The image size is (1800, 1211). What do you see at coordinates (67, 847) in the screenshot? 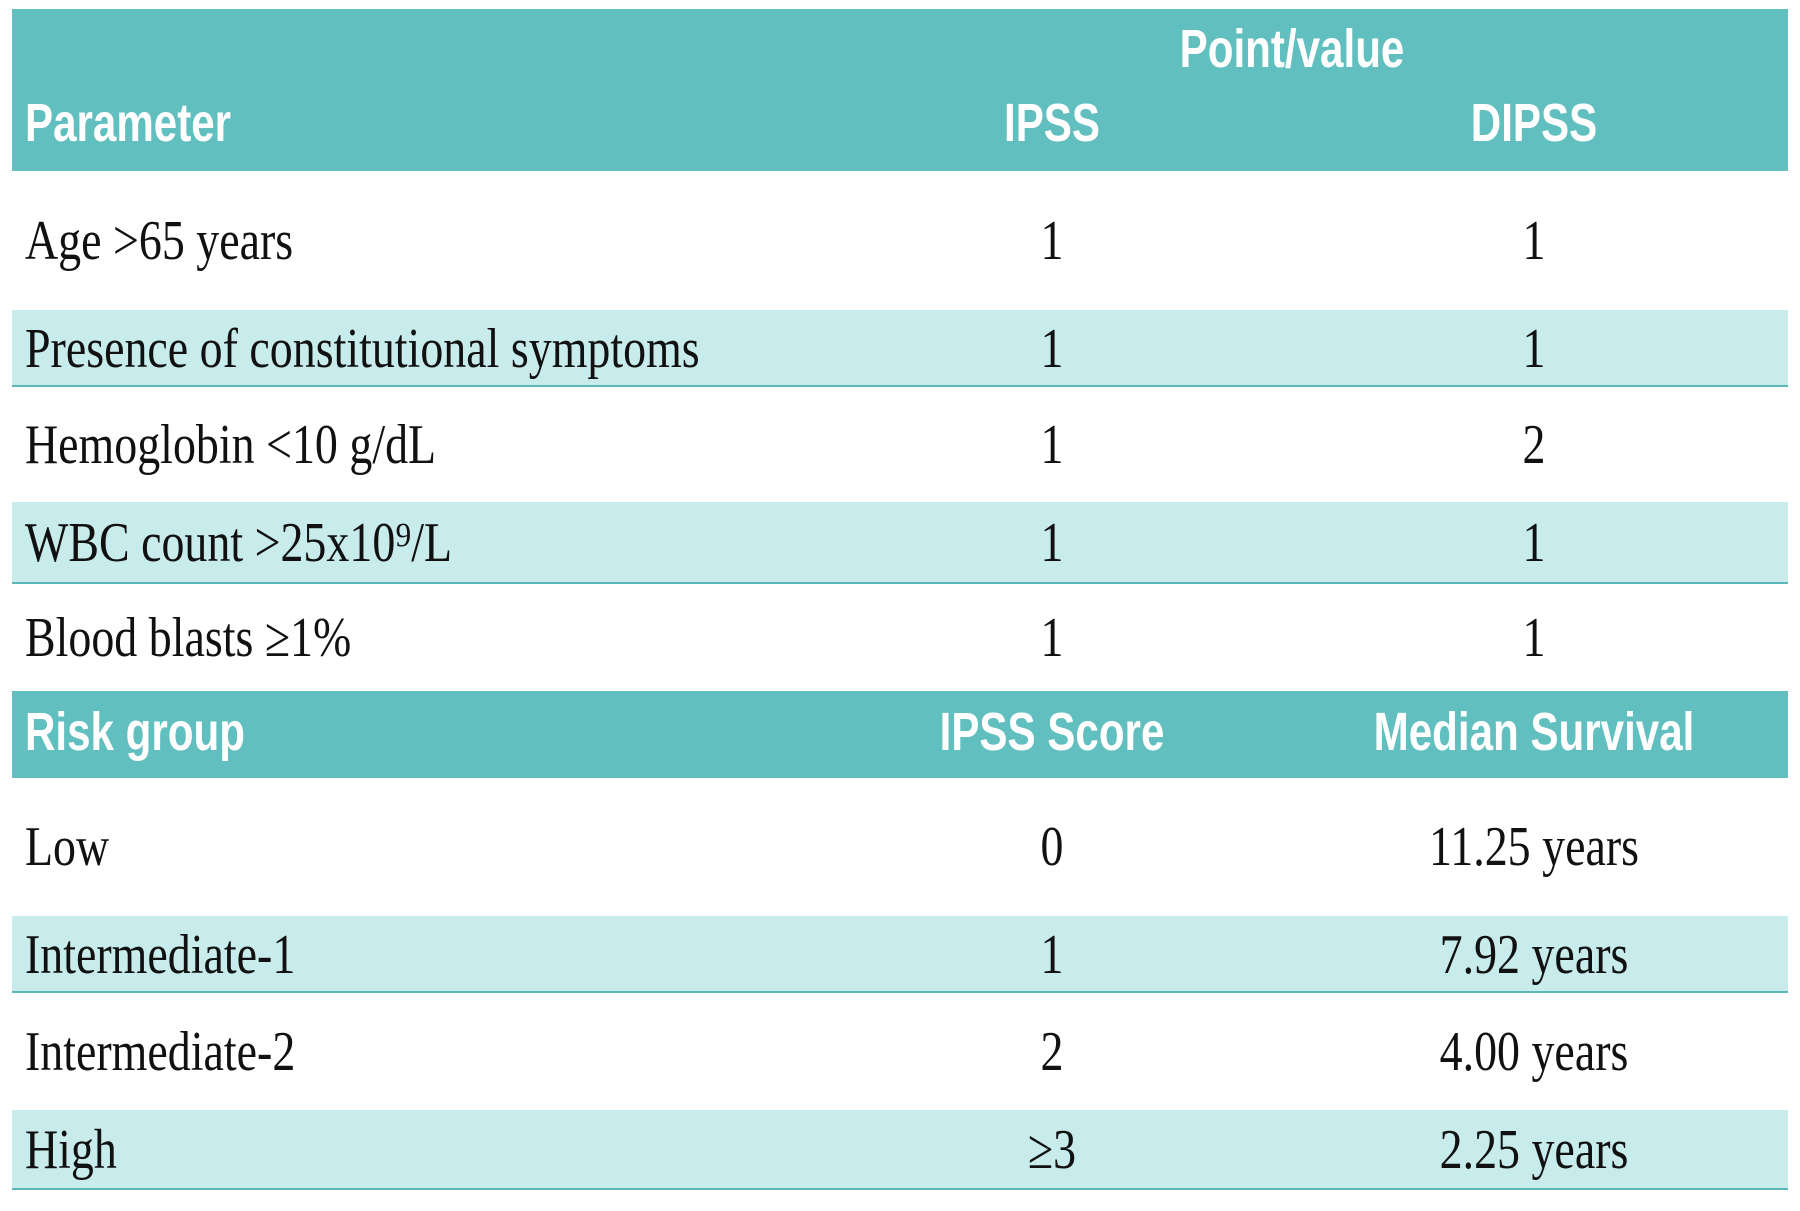
I see `row-label: Low` at bounding box center [67, 847].